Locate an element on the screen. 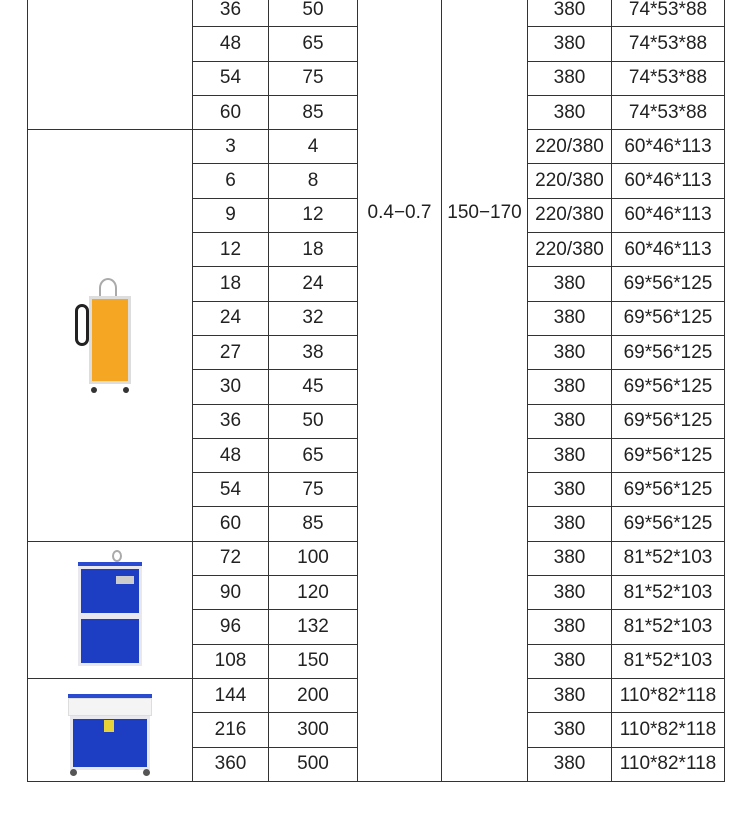 The height and width of the screenshot is (839, 750). table-row: 60 85 380 74*53*88 is located at coordinates (376, 112).